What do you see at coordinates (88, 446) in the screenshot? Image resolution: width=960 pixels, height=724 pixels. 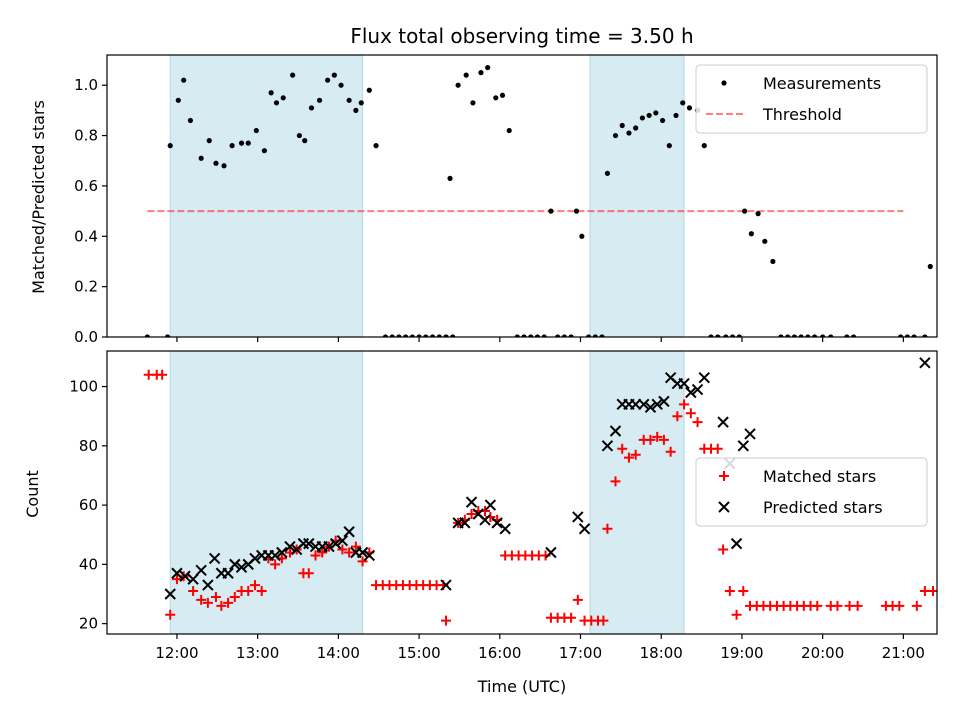 I see `y-tick-label-2-3: 80` at bounding box center [88, 446].